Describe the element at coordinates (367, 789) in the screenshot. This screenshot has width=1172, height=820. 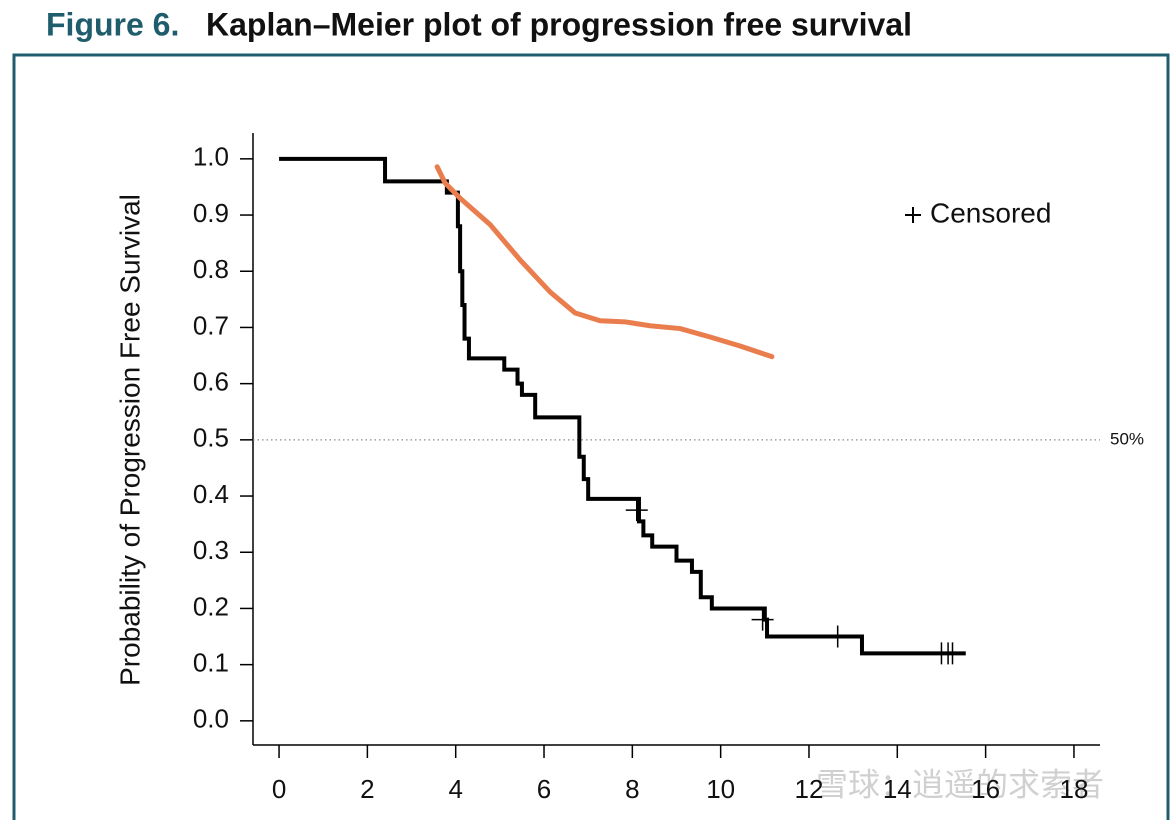
I see `x-tick-label: 2` at that location.